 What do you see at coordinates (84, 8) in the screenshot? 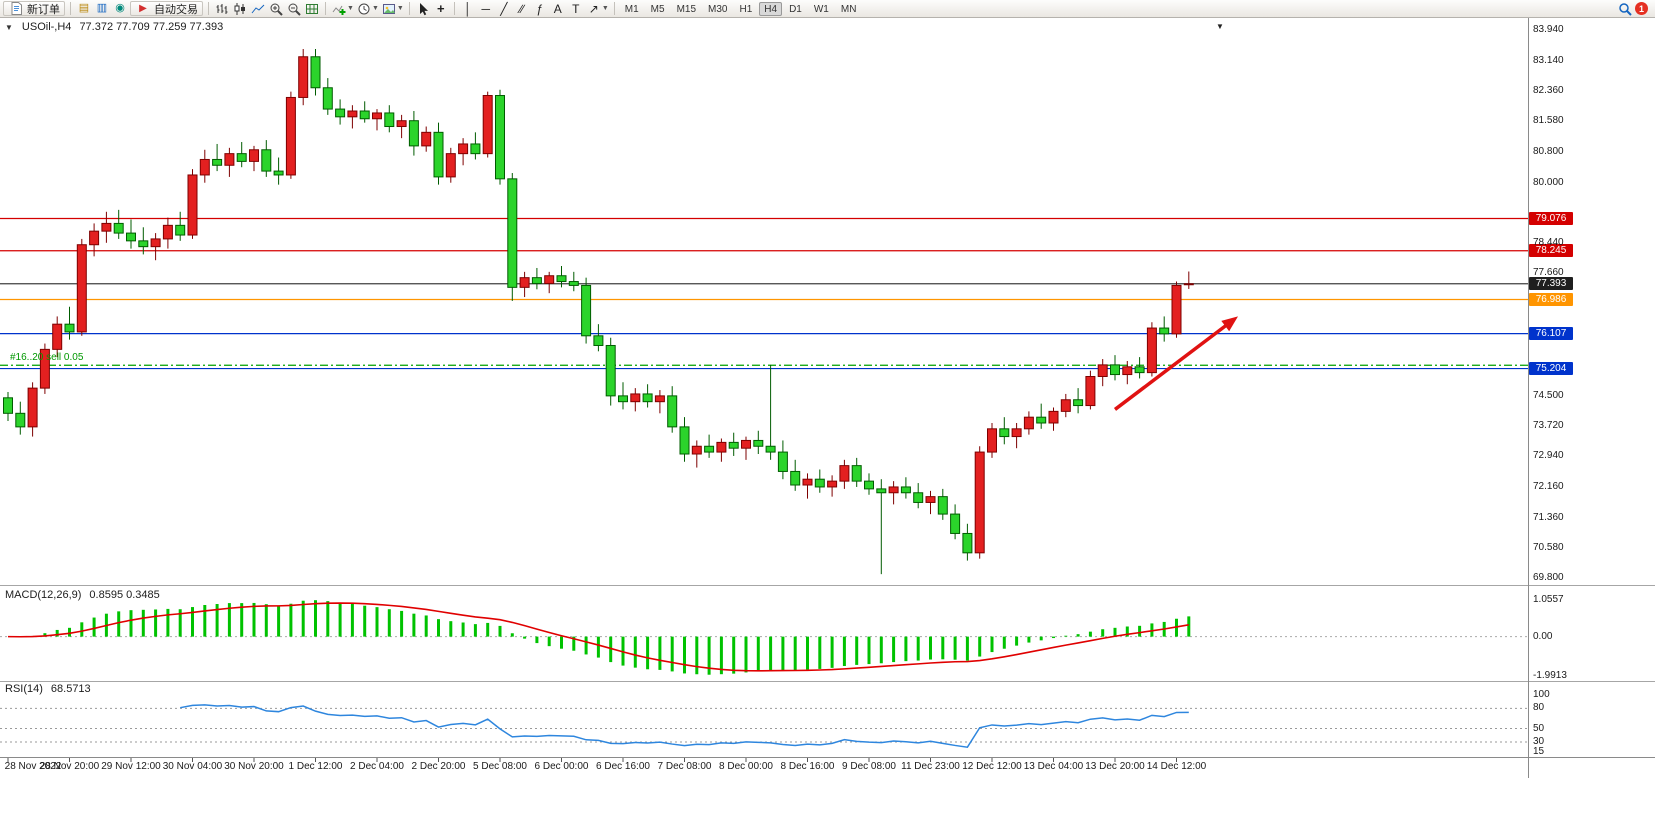
I see `charts-window-icon: ▤` at bounding box center [84, 8].